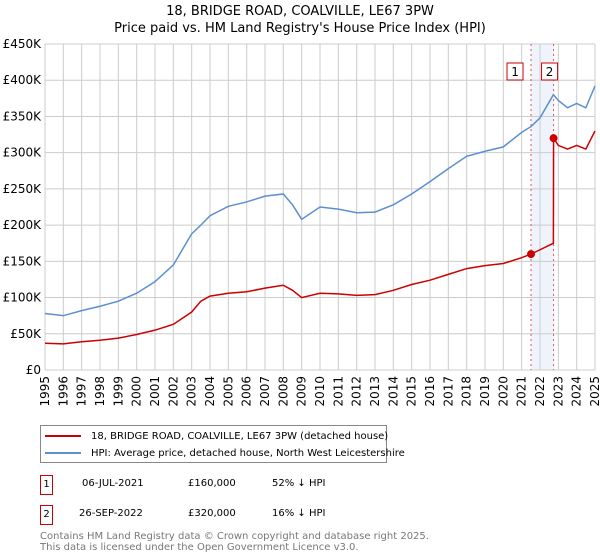  I want to click on x-tick-label: 1997, so click(82, 391).